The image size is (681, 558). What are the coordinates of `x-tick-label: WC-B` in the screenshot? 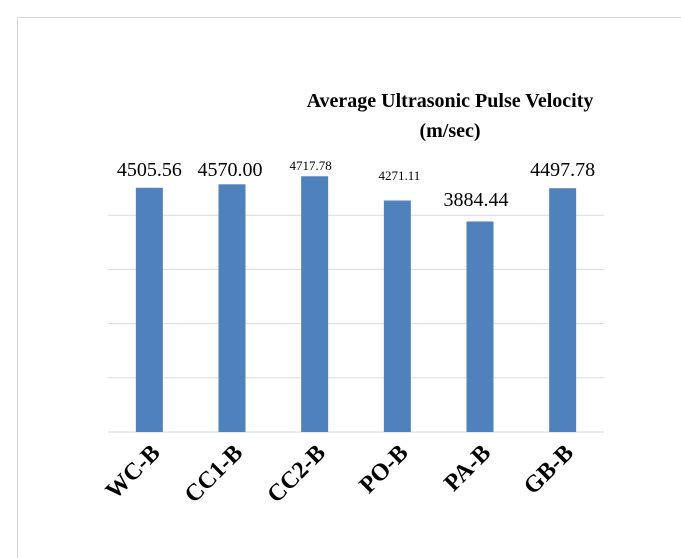 It's located at (133, 472).